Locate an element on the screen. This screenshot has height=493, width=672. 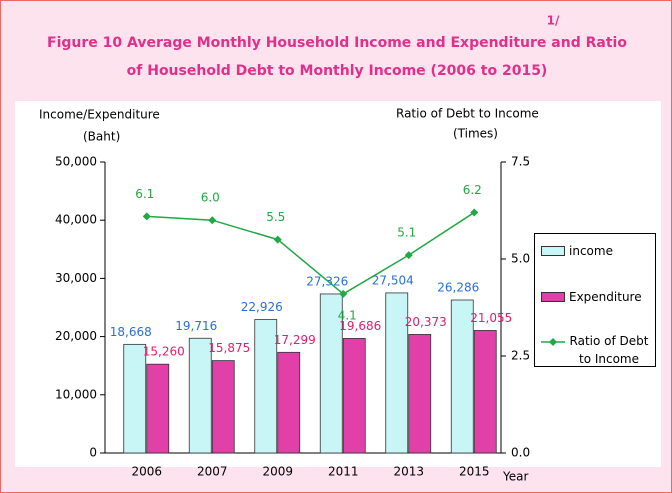
bar-value-label: 22,926 is located at coordinates (262, 307).